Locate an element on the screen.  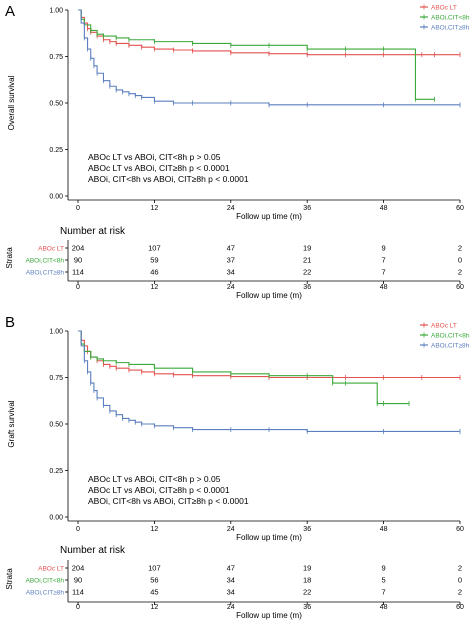
y-axis-title: Graft survival is located at coordinates (11, 423).